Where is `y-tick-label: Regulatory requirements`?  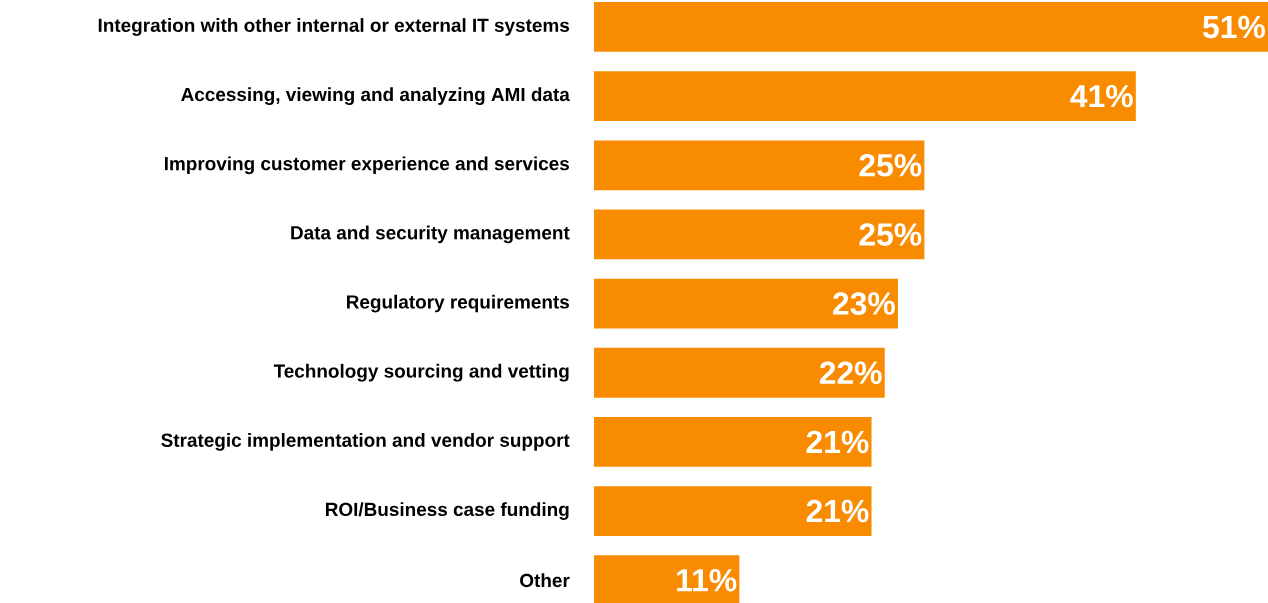
y-tick-label: Regulatory requirements is located at coordinates (458, 303).